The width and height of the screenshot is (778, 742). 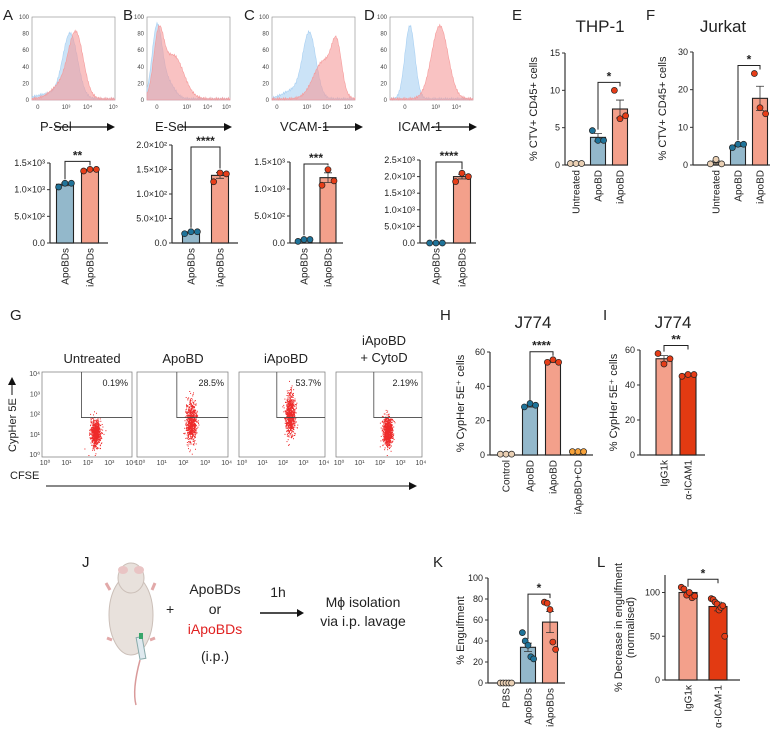 What do you see at coordinates (739, 186) in the screenshot?
I see `category-label: ApoBD` at bounding box center [739, 186].